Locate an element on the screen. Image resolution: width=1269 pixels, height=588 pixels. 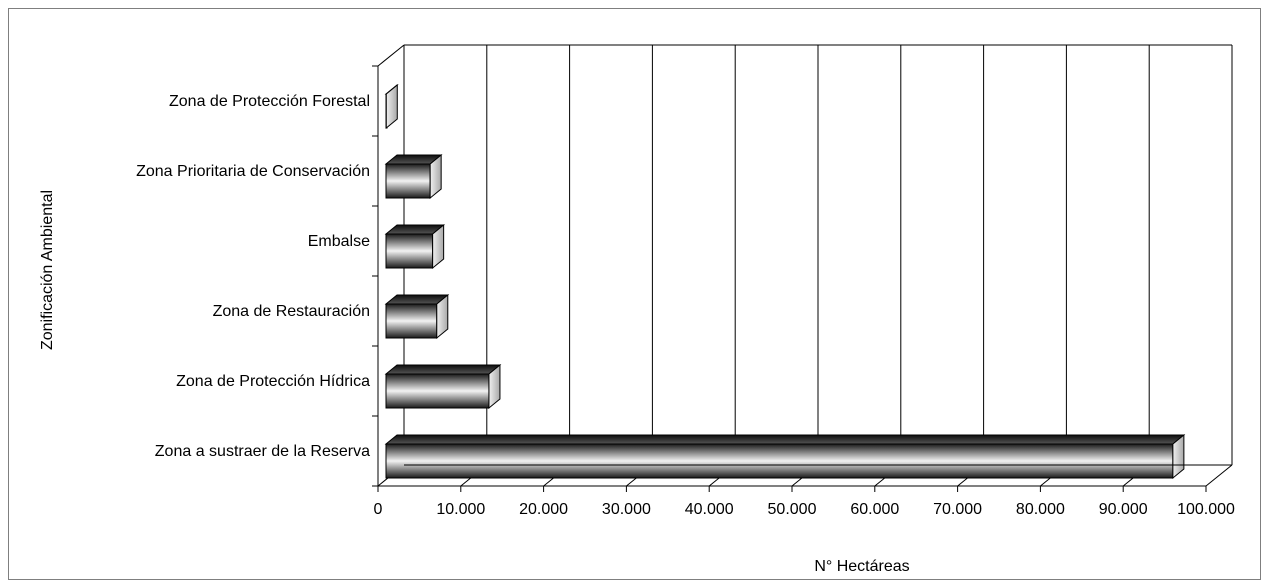
floor-gridline is located at coordinates (1219, 475).